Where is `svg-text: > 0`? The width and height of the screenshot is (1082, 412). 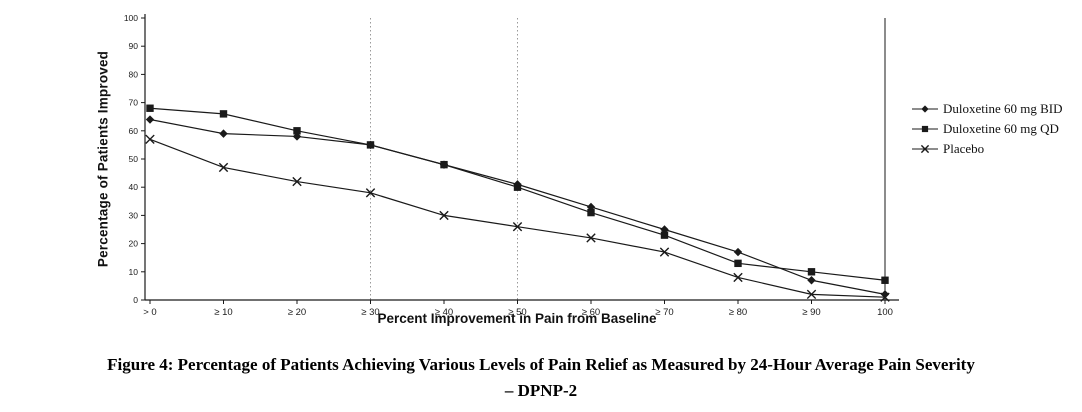
svg-text: > 0 is located at coordinates (149, 312).